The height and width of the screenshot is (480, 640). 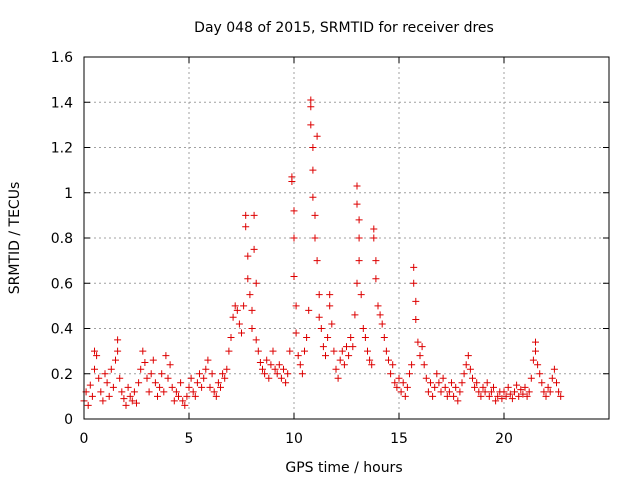 What do you see at coordinates (68, 194) in the screenshot?
I see `y-tick-label: 1` at bounding box center [68, 194].